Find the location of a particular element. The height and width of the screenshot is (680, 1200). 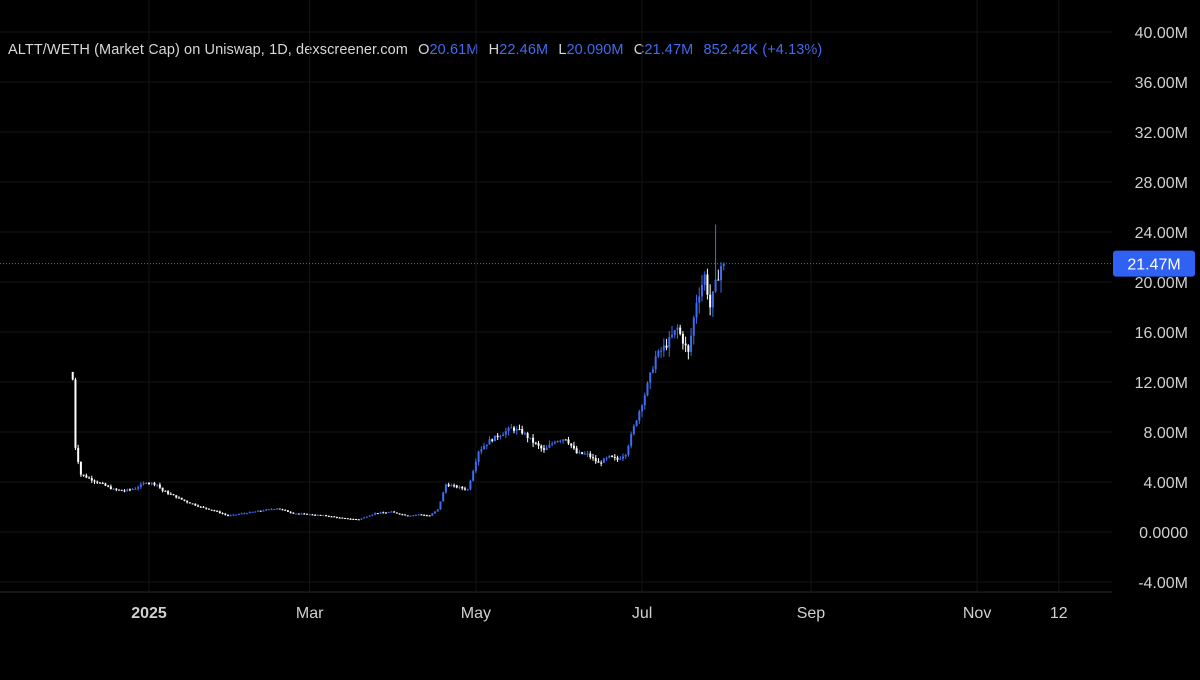

y-tick-label: 12.00M is located at coordinates (1161, 383).